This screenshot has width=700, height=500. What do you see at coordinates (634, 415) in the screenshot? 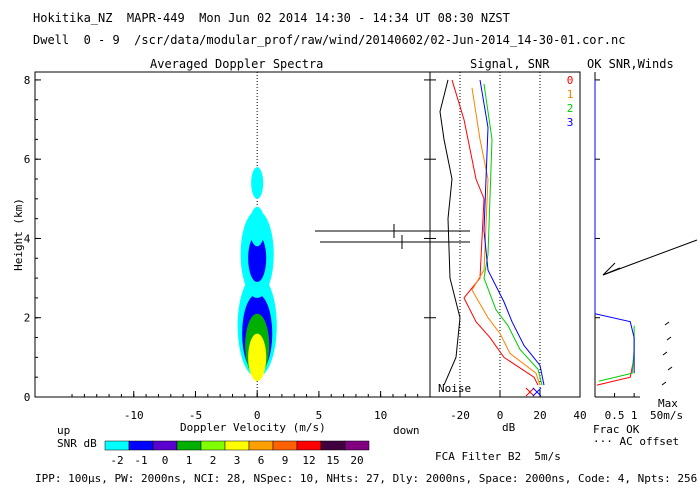
I see `ok-x-tick-label: 1` at bounding box center [634, 415].